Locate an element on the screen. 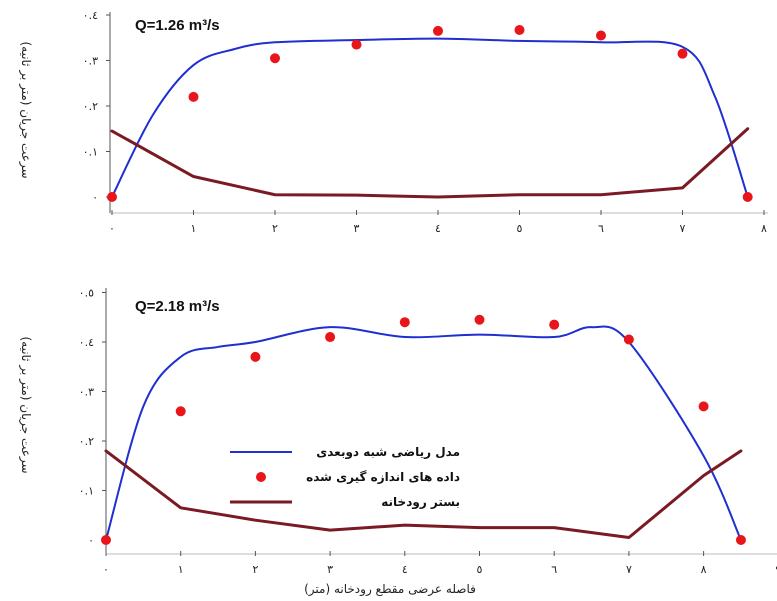  x-axis-title: فاصله عرضی مقطع رودخانه (متر) is located at coordinates (390, 589).